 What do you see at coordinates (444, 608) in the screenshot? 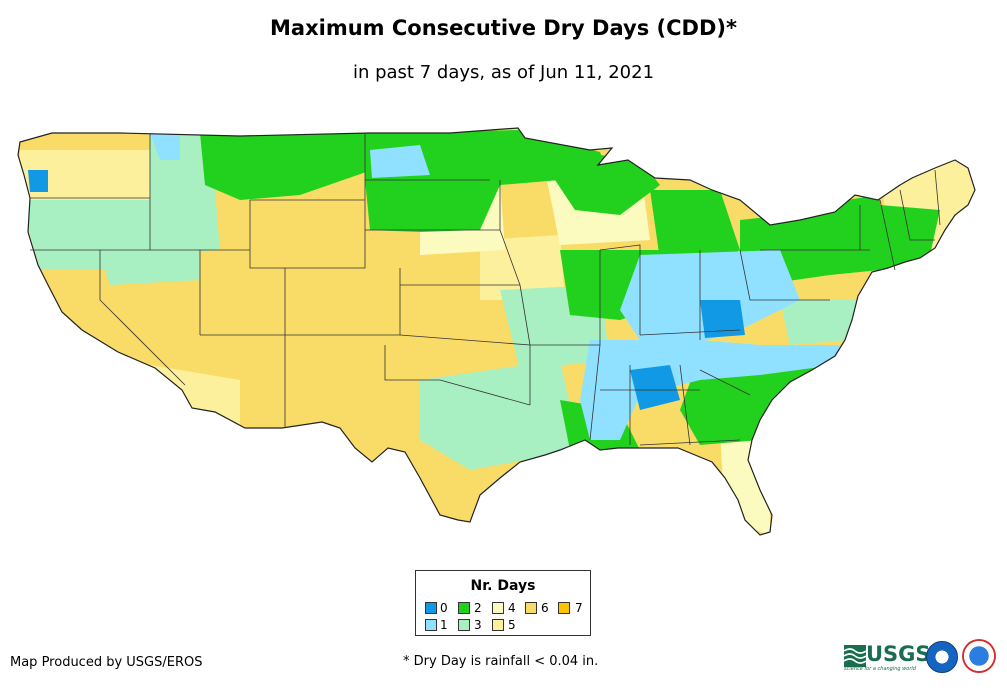
I see `legend-label: 0` at bounding box center [444, 608].